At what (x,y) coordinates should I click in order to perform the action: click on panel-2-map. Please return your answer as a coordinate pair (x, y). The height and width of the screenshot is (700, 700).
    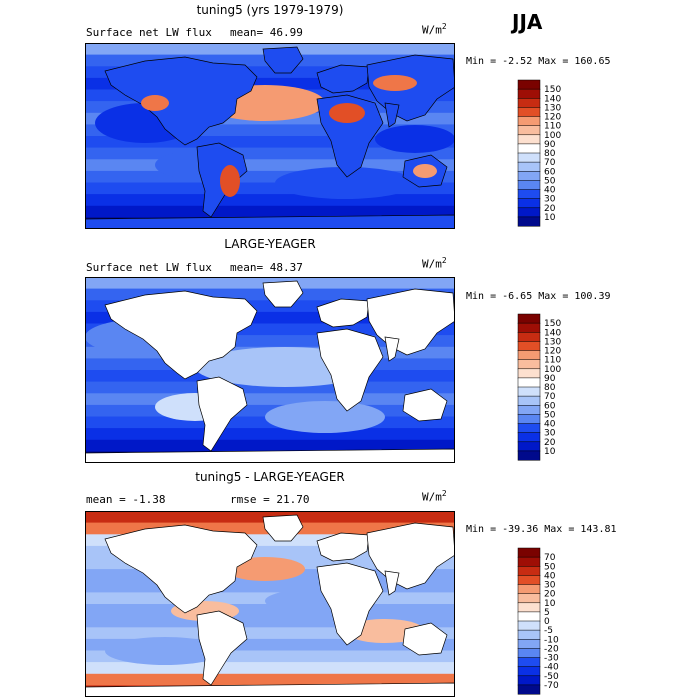
    Looking at the image, I should click on (270, 370).